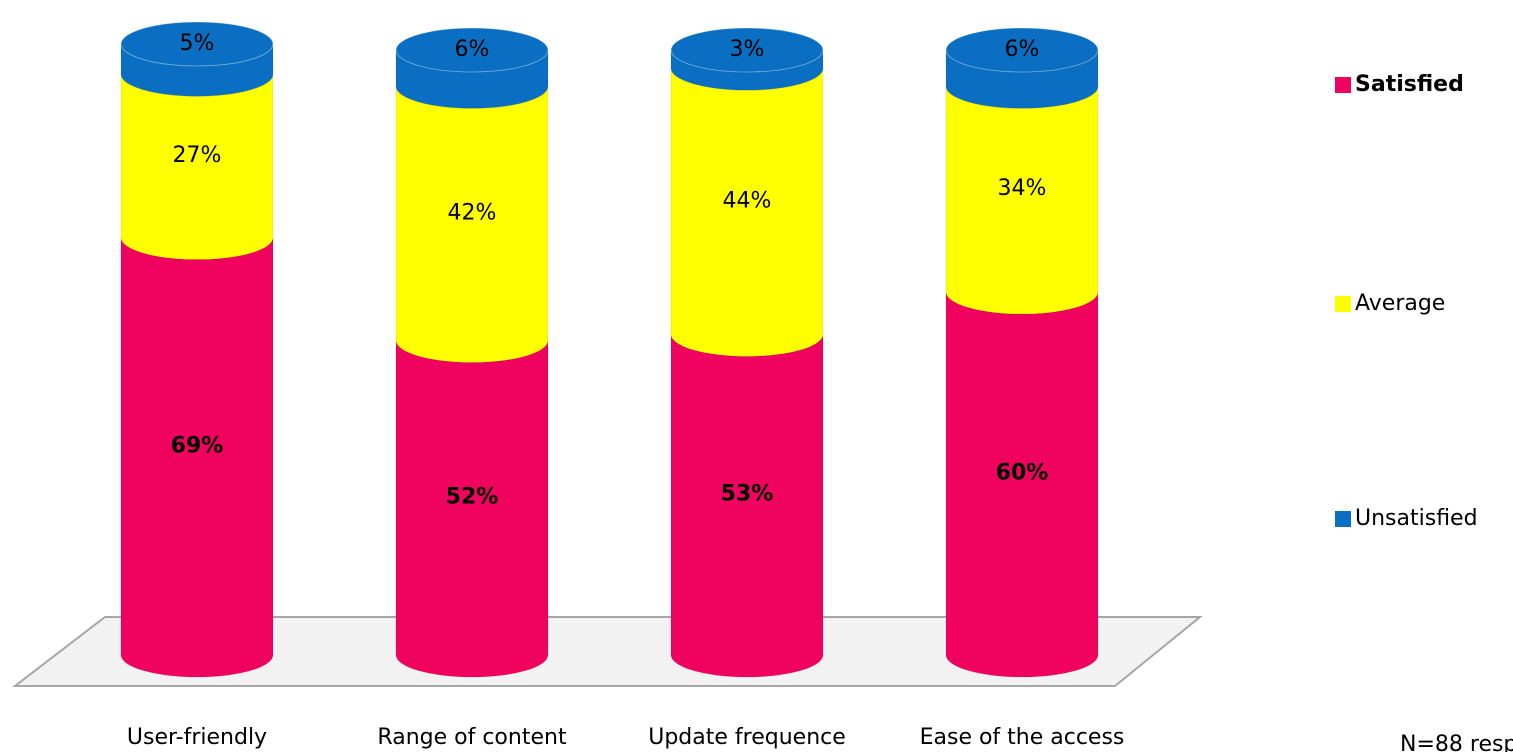  Describe the element at coordinates (1022, 473) in the screenshot. I see `value-label: 60%` at that location.